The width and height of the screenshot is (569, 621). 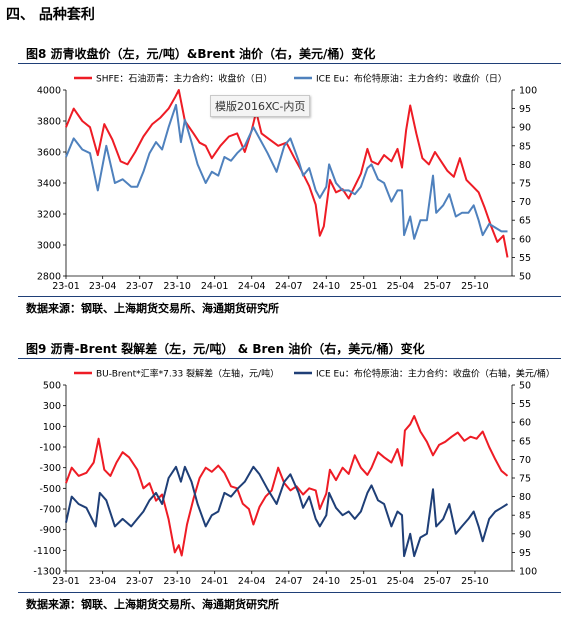 I want to click on left-tick-label: 500, so click(x=52, y=386).